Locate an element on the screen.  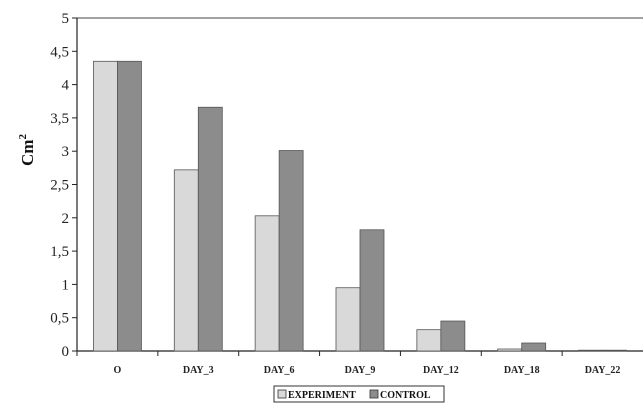
legend-swatch-control is located at coordinates (374, 394).